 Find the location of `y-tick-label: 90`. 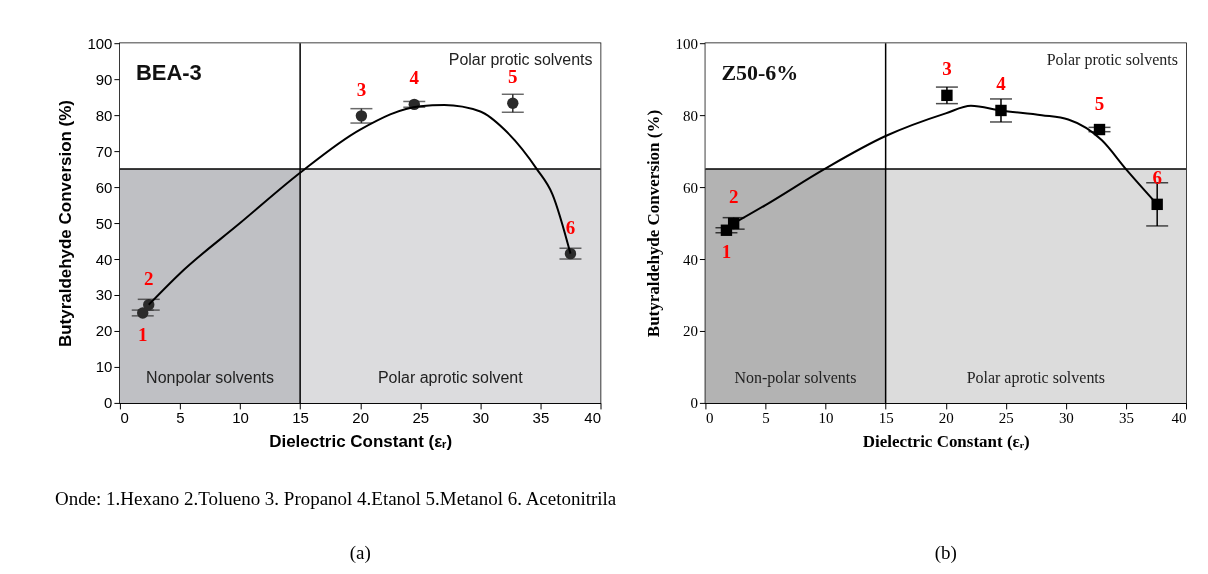

y-tick-label: 90 is located at coordinates (104, 79).